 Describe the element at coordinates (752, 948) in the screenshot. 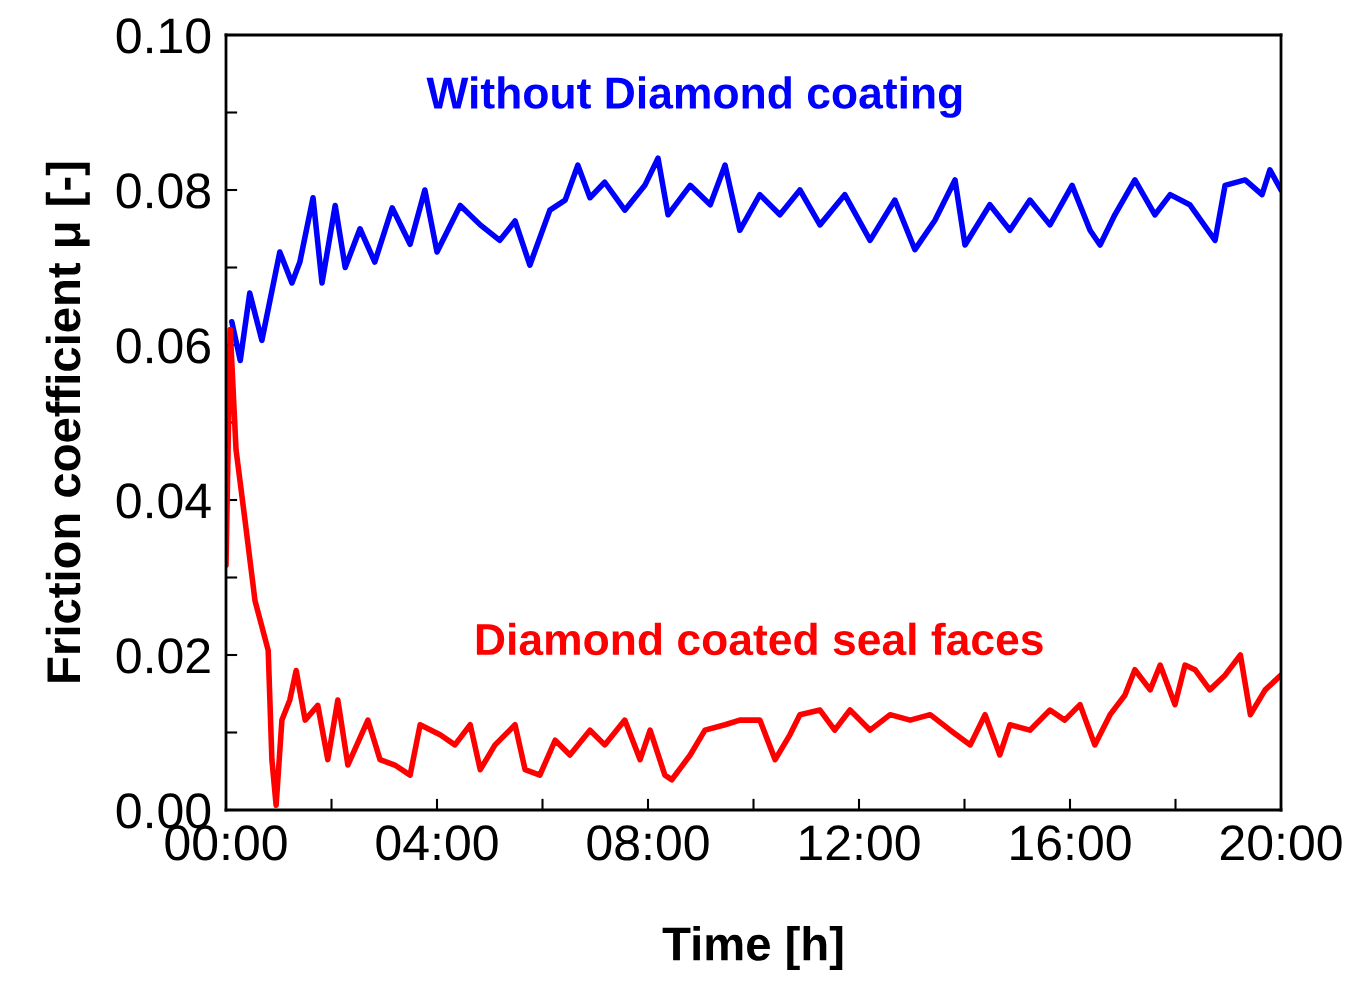

I see `x-axis-title: Time [h]` at that location.